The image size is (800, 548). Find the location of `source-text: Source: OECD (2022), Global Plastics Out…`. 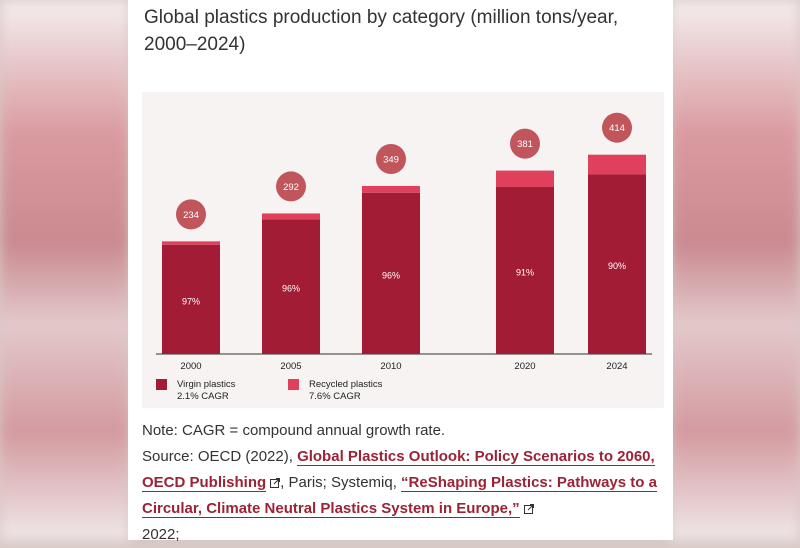

source-text: Source: OECD (2022), Global Plastics Out… is located at coordinates (404, 496).